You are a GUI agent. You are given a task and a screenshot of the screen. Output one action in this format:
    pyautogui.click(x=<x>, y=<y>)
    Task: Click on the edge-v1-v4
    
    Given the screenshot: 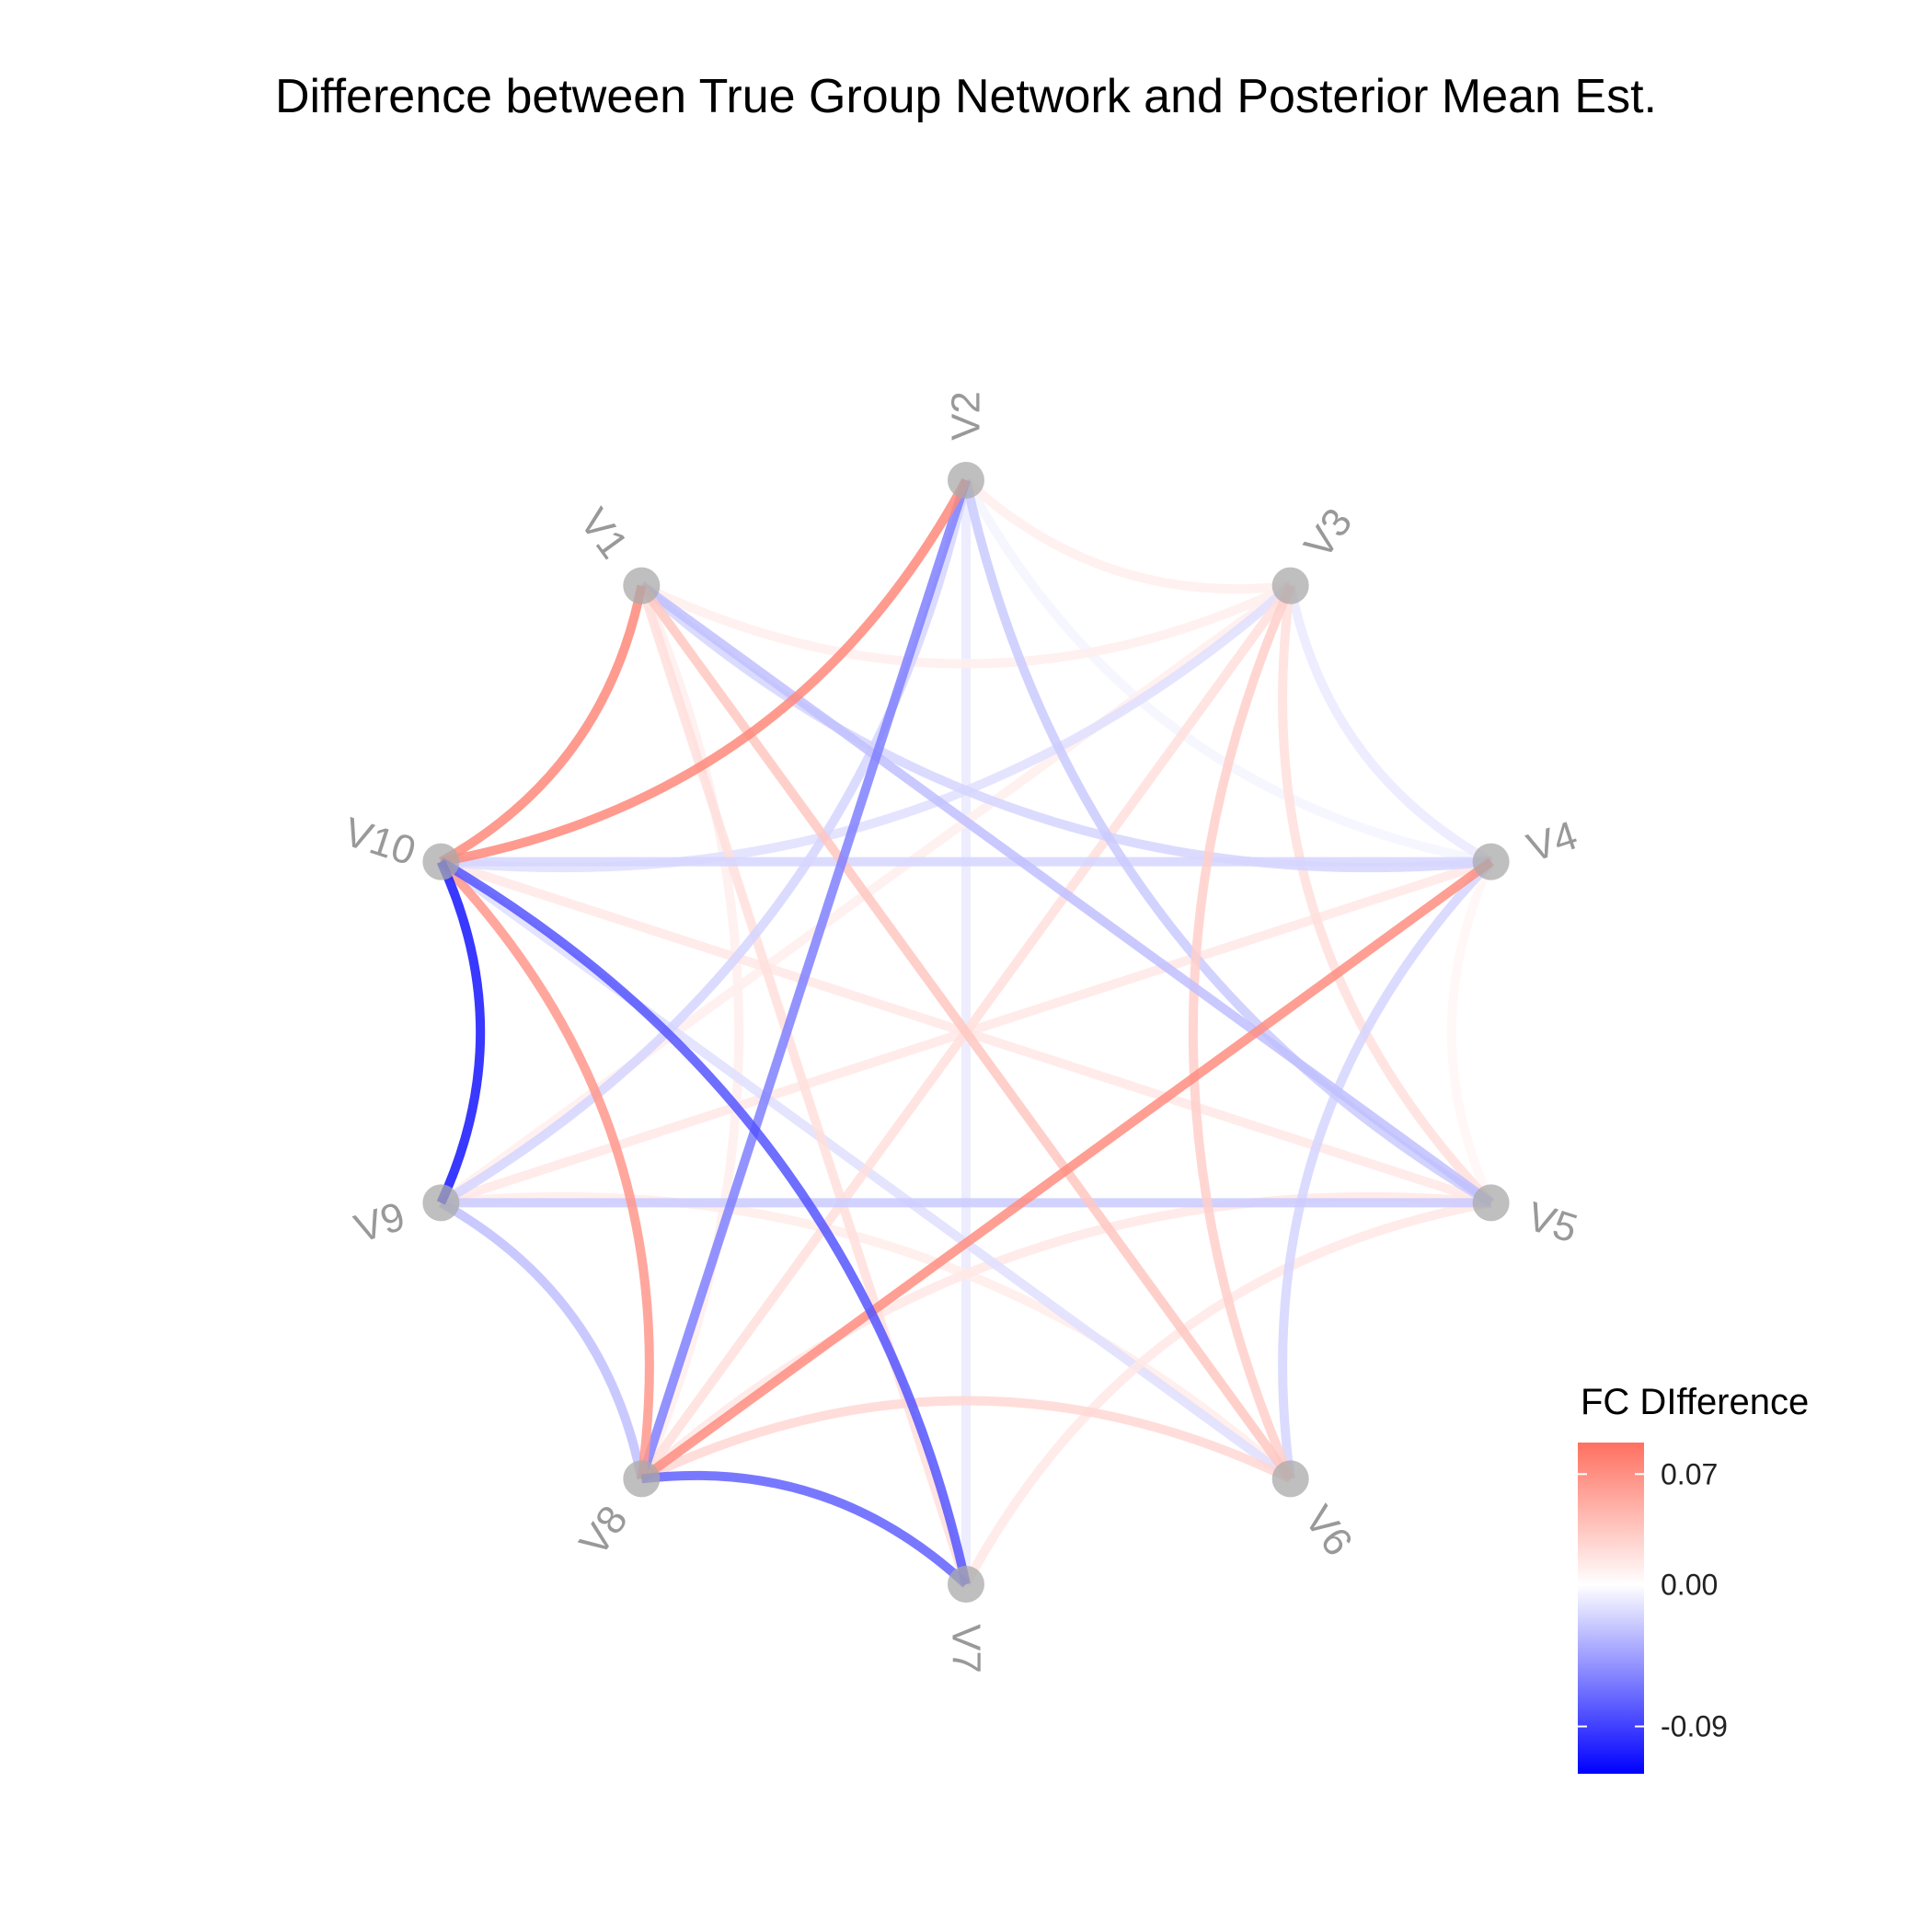 What is the action you would take?
    pyautogui.click(x=1065, y=727)
    